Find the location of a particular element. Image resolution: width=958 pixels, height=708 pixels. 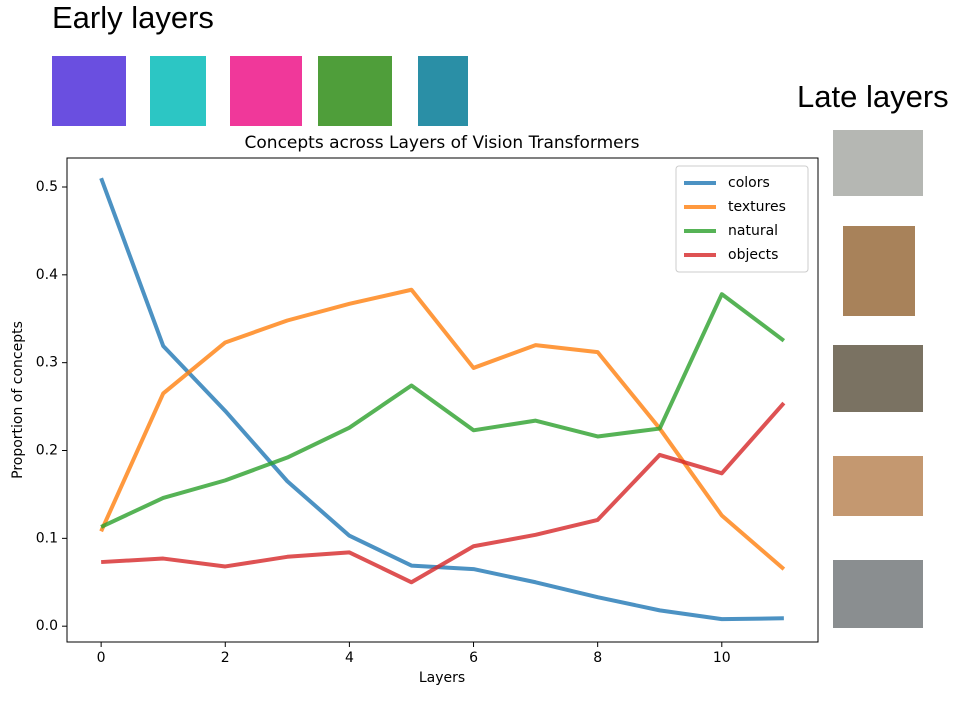

y-tick-label: 0.5 is located at coordinates (47, 187).